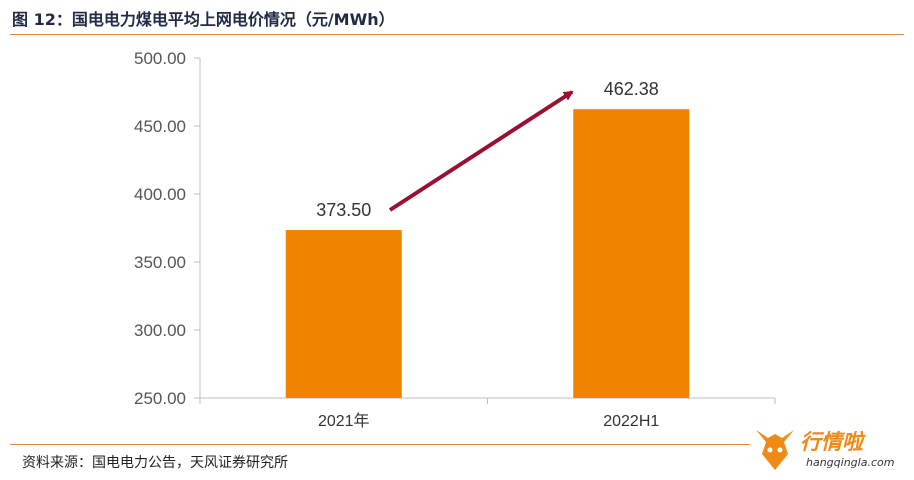 The width and height of the screenshot is (914, 480). What do you see at coordinates (481, 151) in the screenshot?
I see `increase-arrow` at bounding box center [481, 151].